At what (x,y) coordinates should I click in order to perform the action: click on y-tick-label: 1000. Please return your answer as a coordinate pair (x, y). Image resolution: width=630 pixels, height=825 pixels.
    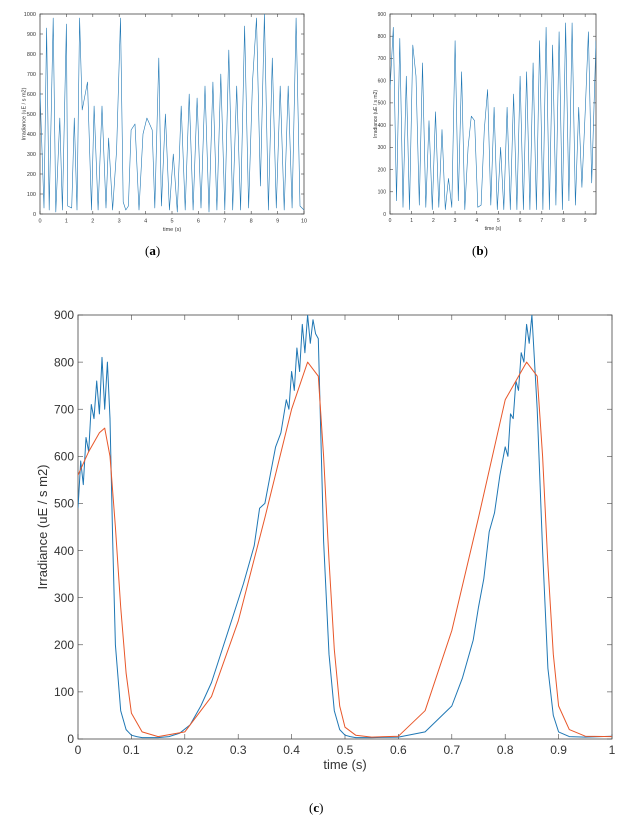
    Looking at the image, I should click on (30, 15).